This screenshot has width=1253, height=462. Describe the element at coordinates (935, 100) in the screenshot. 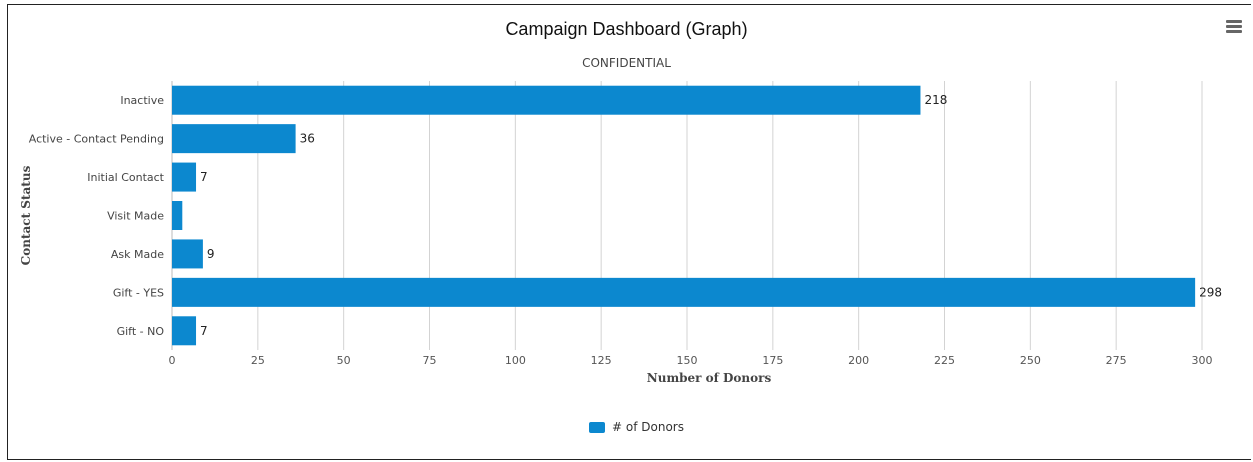

I see `data-label: 218` at that location.